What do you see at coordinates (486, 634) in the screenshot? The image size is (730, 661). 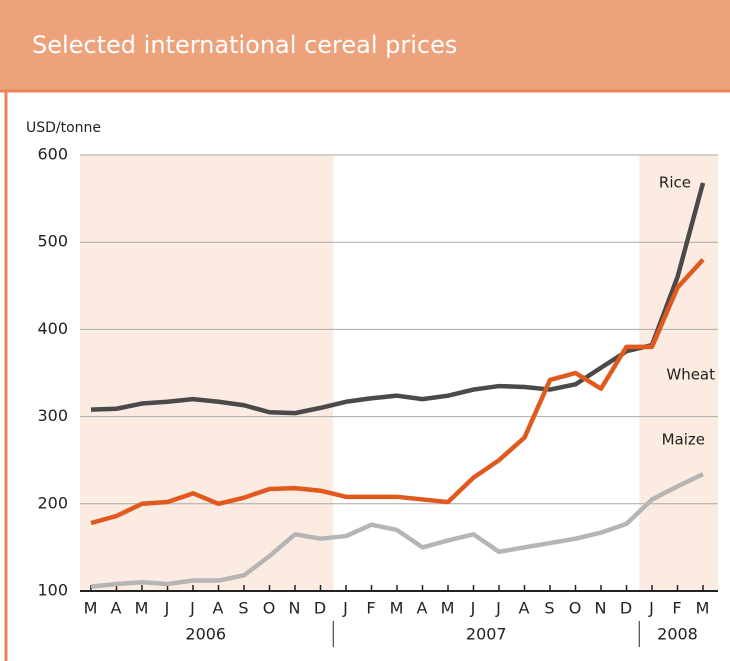 I see `year-label: 2007` at bounding box center [486, 634].